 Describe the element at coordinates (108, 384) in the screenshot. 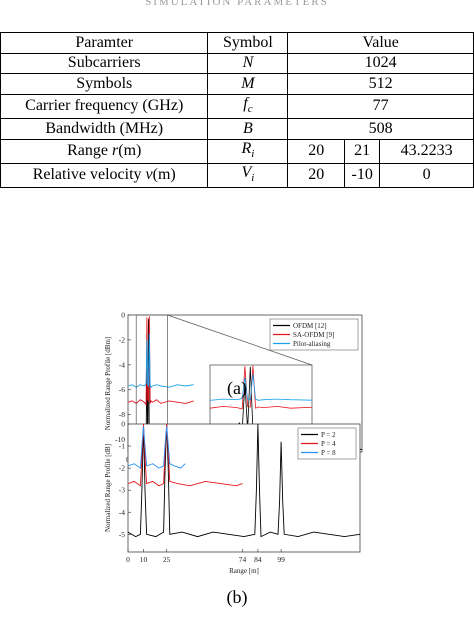

I see `y-axis-label: Normalized Range Profile [dBm]` at that location.